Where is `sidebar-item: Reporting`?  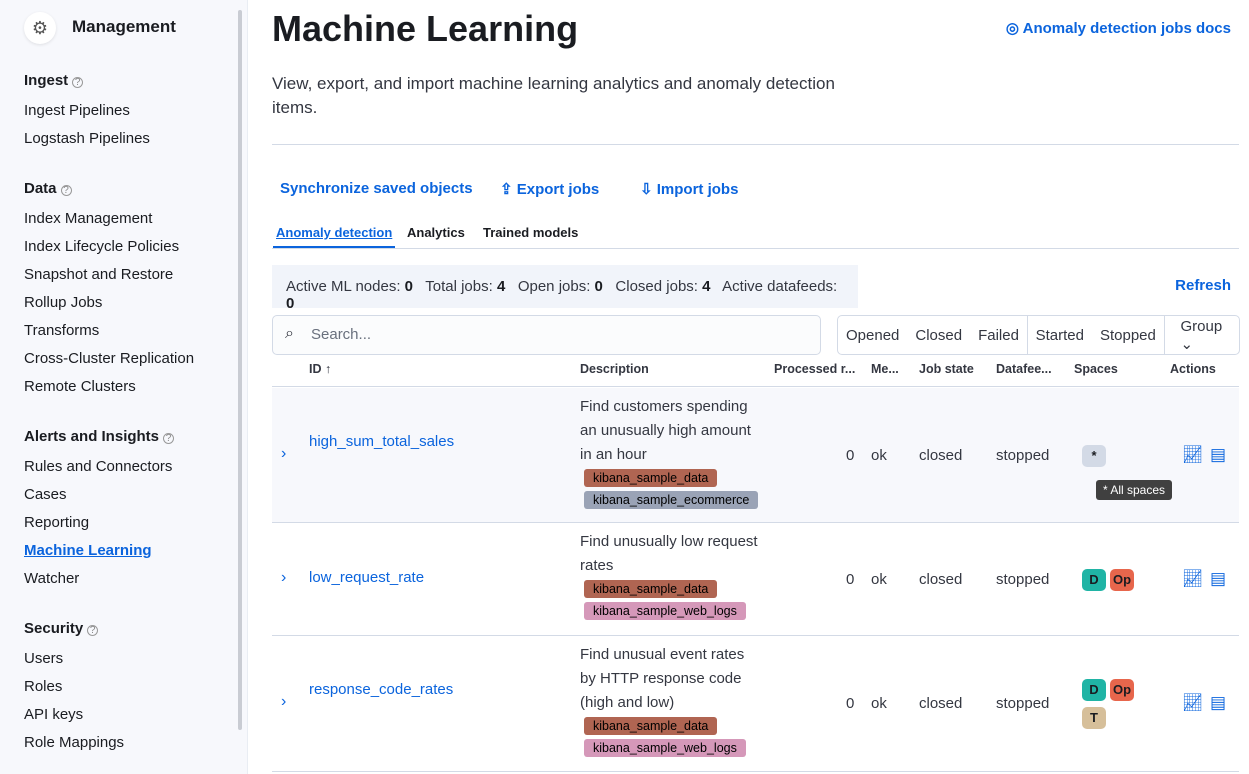
sidebar-item: Reporting is located at coordinates (57, 522).